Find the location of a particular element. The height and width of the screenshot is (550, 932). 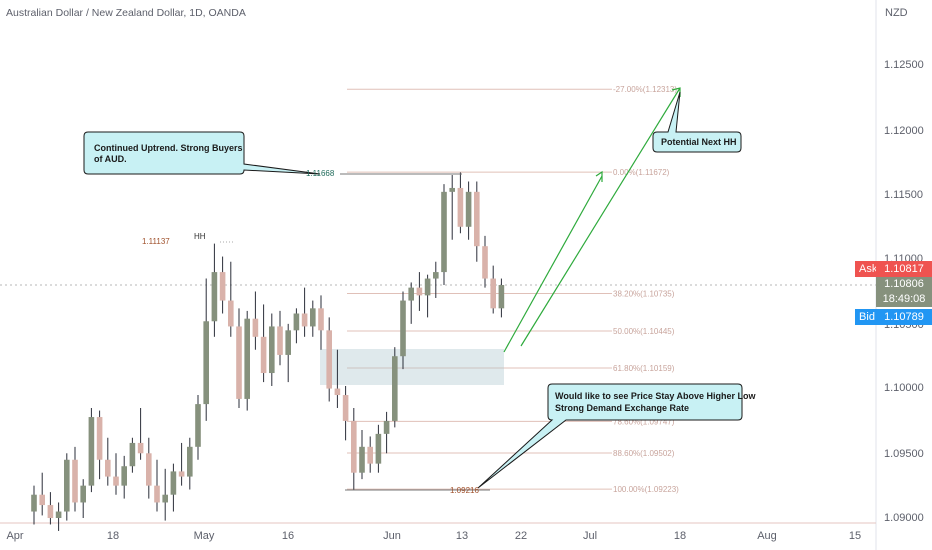

fib-level-label: 50.00%(1.10445) is located at coordinates (644, 331).